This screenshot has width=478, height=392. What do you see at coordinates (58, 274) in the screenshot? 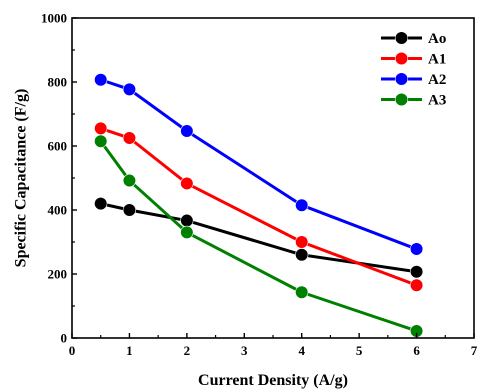
I see `y-tick-label: 200` at bounding box center [58, 274].